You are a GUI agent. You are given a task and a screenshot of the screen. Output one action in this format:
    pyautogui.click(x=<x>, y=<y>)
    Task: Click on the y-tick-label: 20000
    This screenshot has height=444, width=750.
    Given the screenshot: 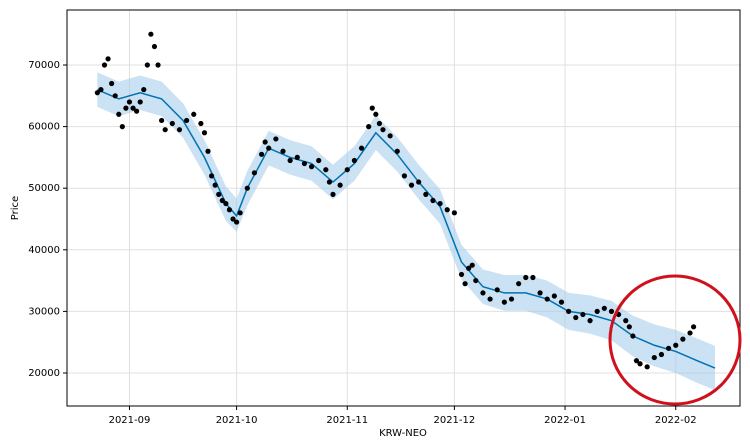 What is the action you would take?
    pyautogui.click(x=44, y=373)
    